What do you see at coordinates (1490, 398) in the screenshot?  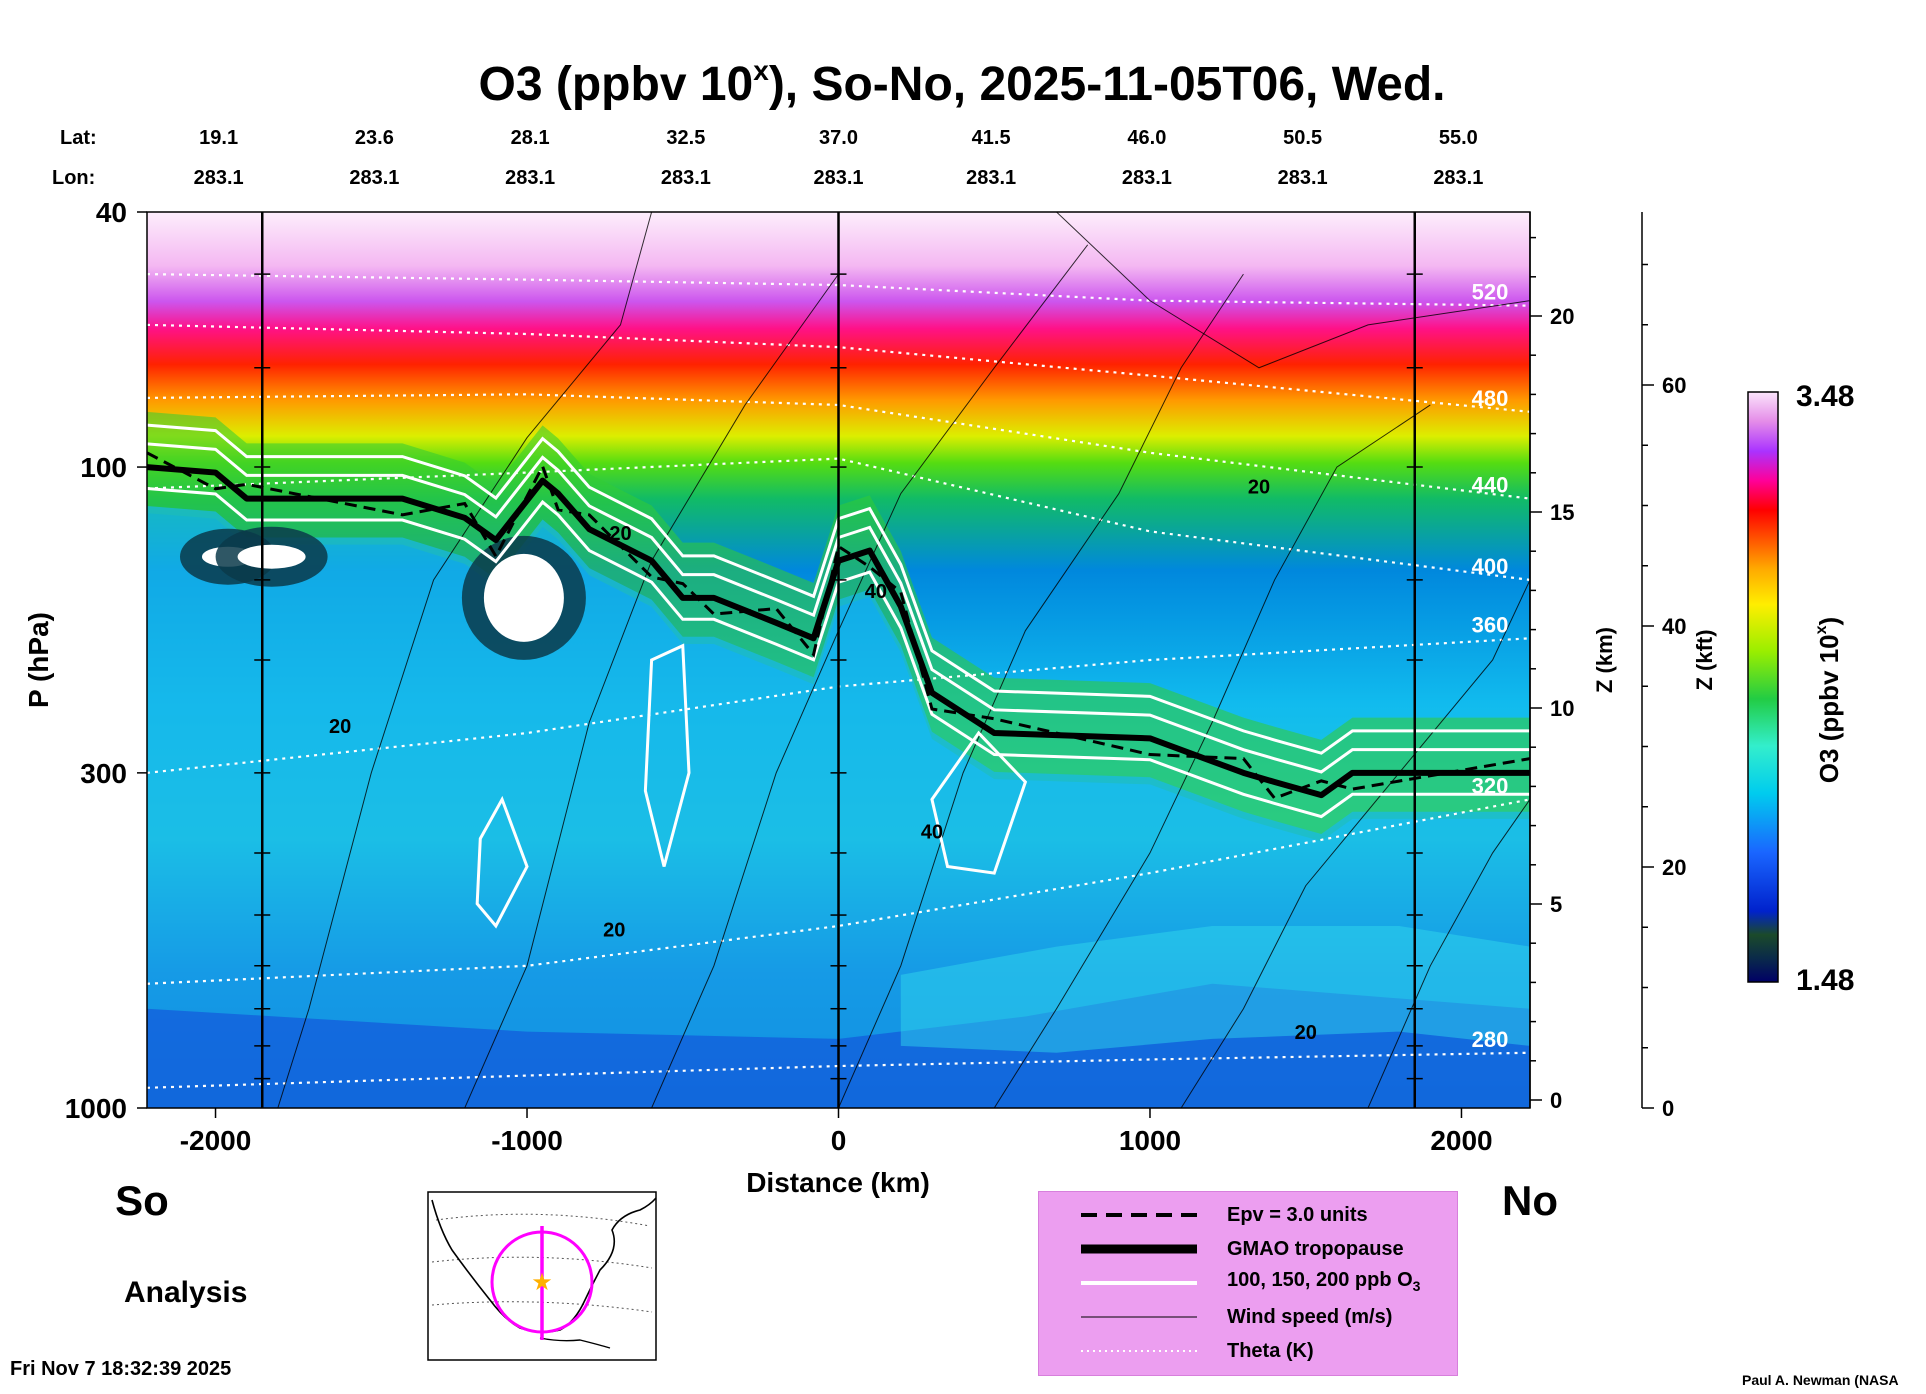 I see `theta-label: 480` at bounding box center [1490, 398].